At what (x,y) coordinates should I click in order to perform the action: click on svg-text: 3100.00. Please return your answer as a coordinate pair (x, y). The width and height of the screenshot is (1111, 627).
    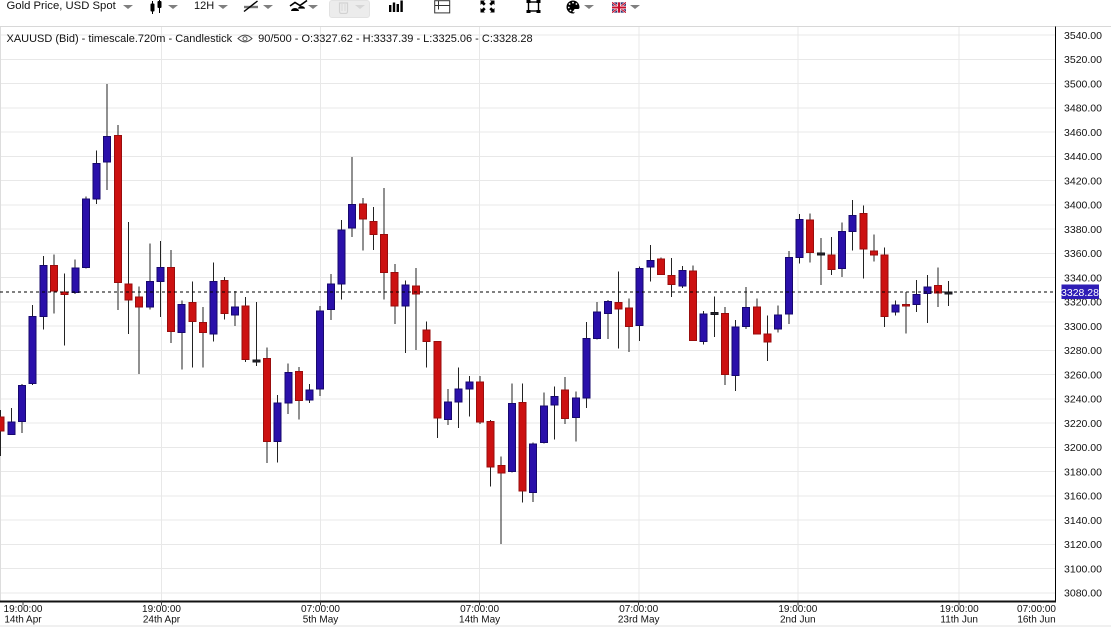
    Looking at the image, I should click on (1083, 569).